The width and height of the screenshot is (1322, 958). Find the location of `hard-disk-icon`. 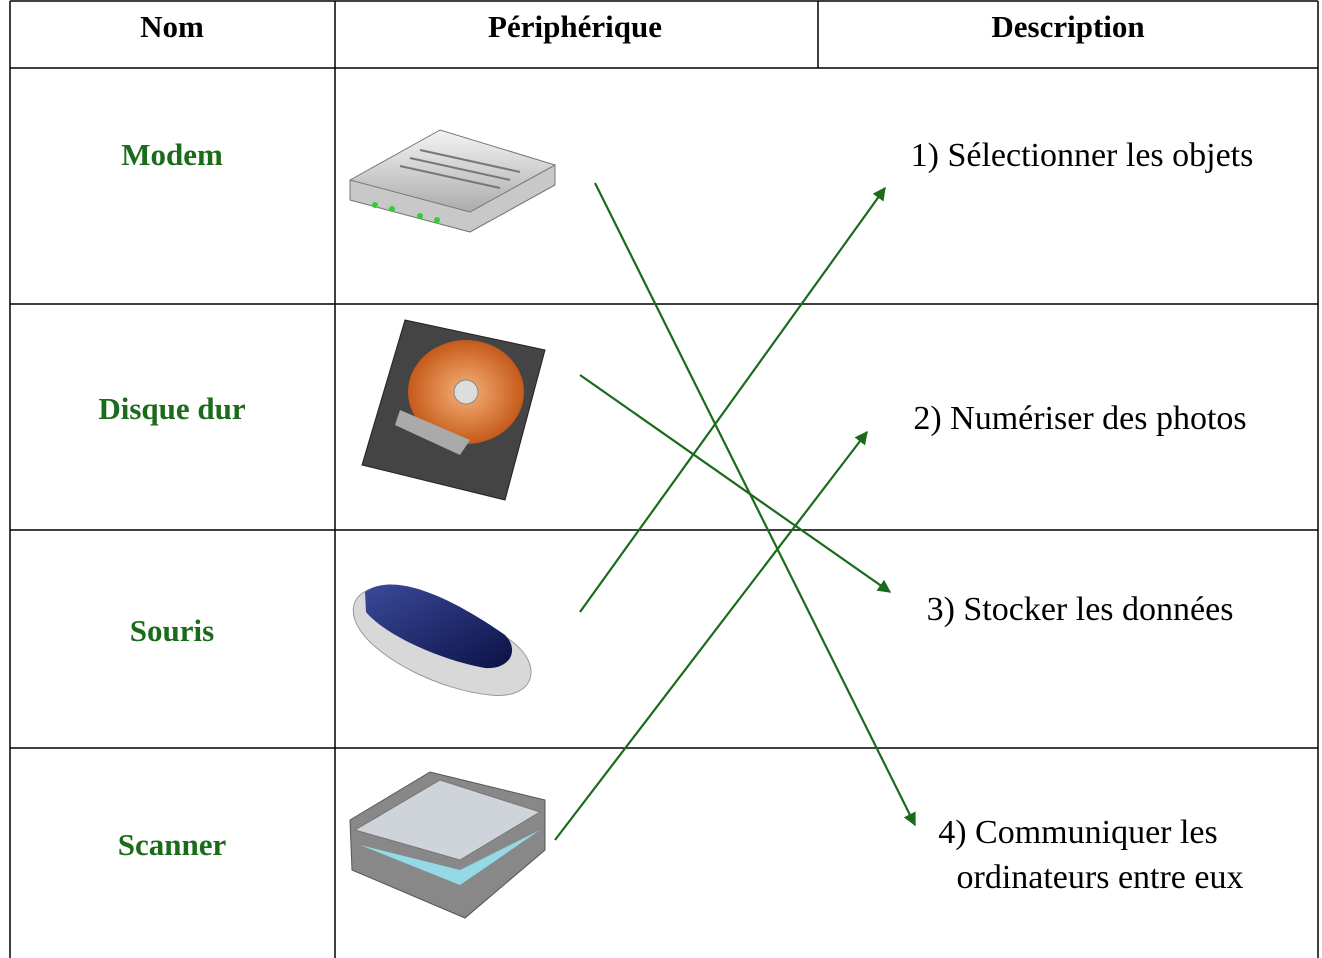

hard-disk-icon is located at coordinates (453, 410).